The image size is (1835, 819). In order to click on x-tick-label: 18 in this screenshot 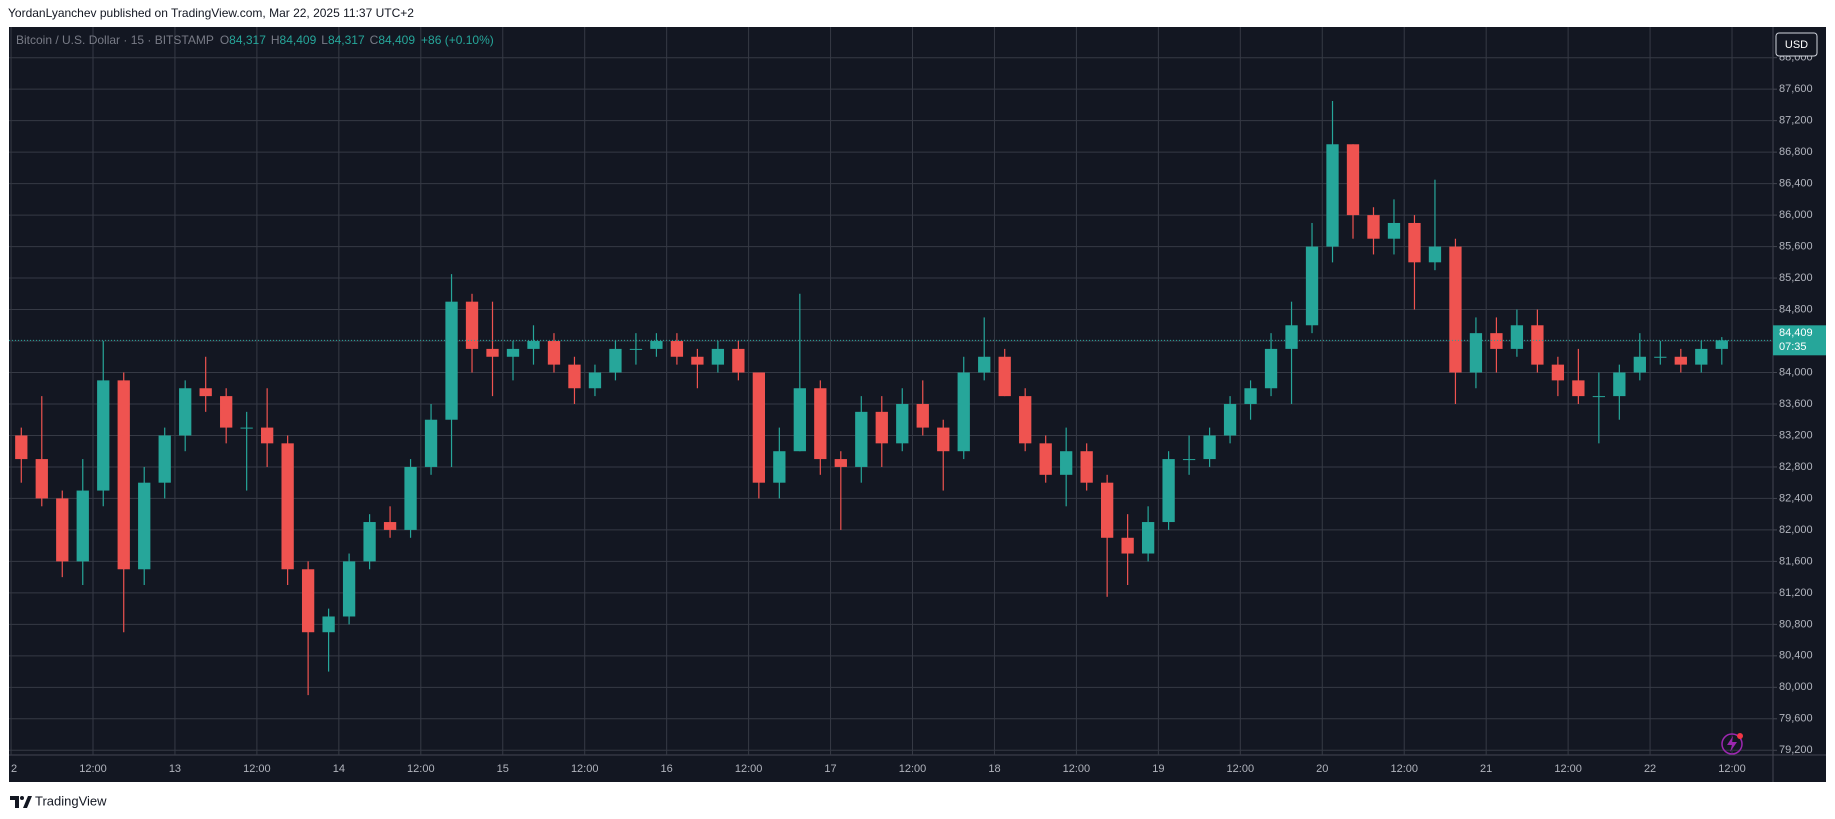, I will do `click(994, 769)`.